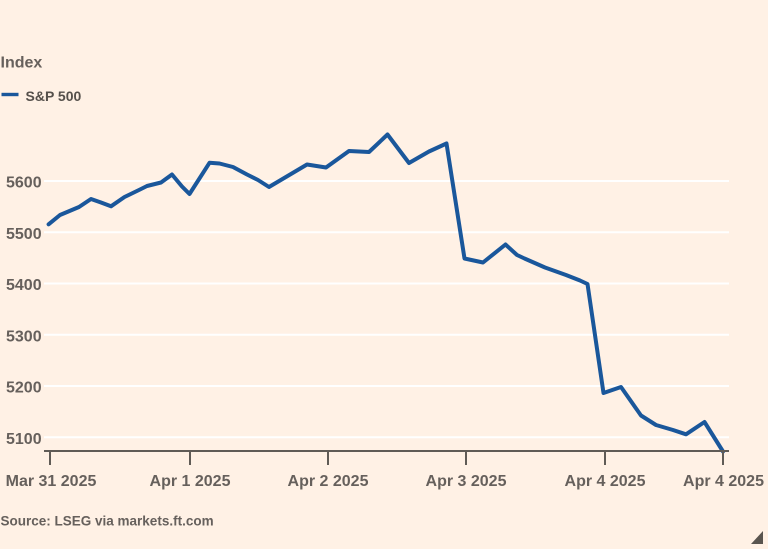  I want to click on svg-text: 5400, so click(24, 285).